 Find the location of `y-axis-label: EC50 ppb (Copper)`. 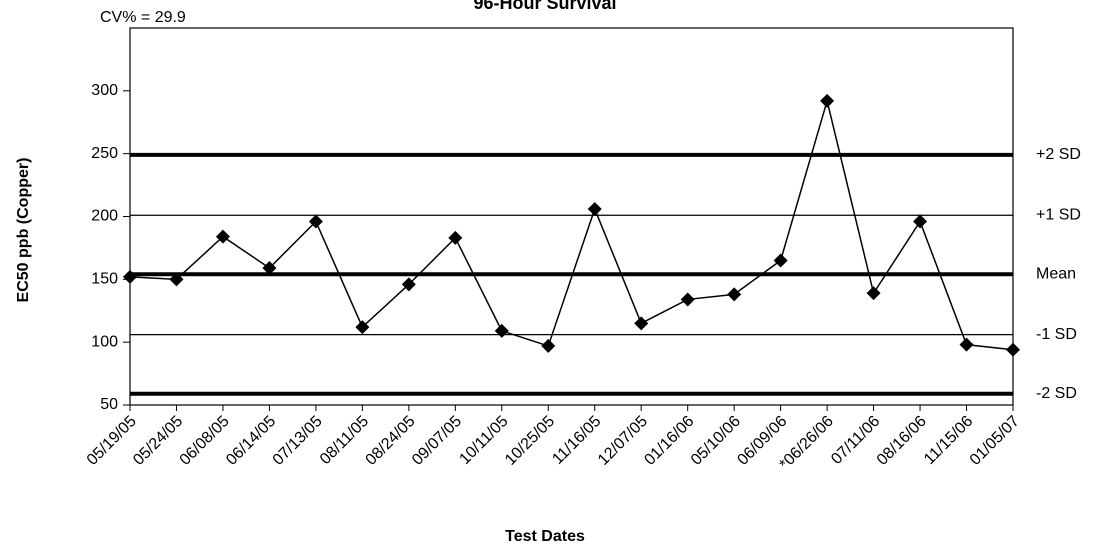

y-axis-label: EC50 ppb (Copper) is located at coordinates (23, 230).